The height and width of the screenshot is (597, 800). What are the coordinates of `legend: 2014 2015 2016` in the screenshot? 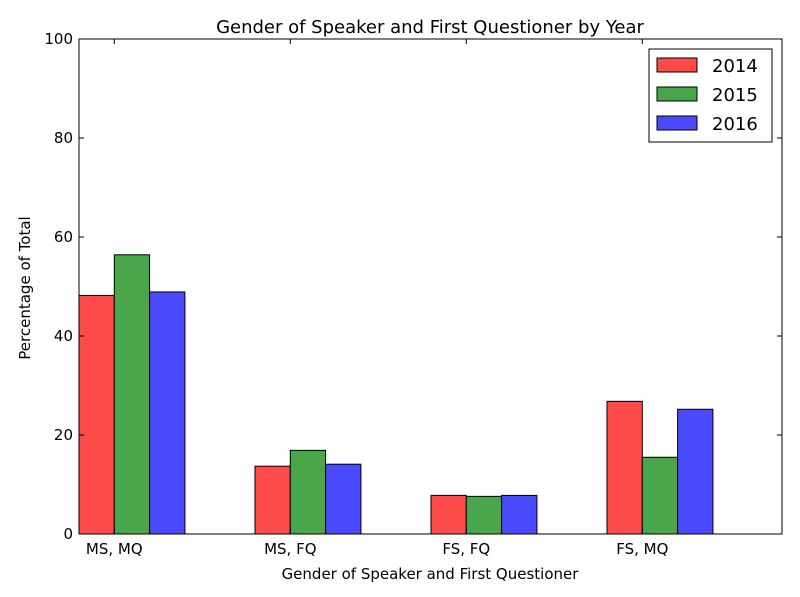 It's located at (710, 95).